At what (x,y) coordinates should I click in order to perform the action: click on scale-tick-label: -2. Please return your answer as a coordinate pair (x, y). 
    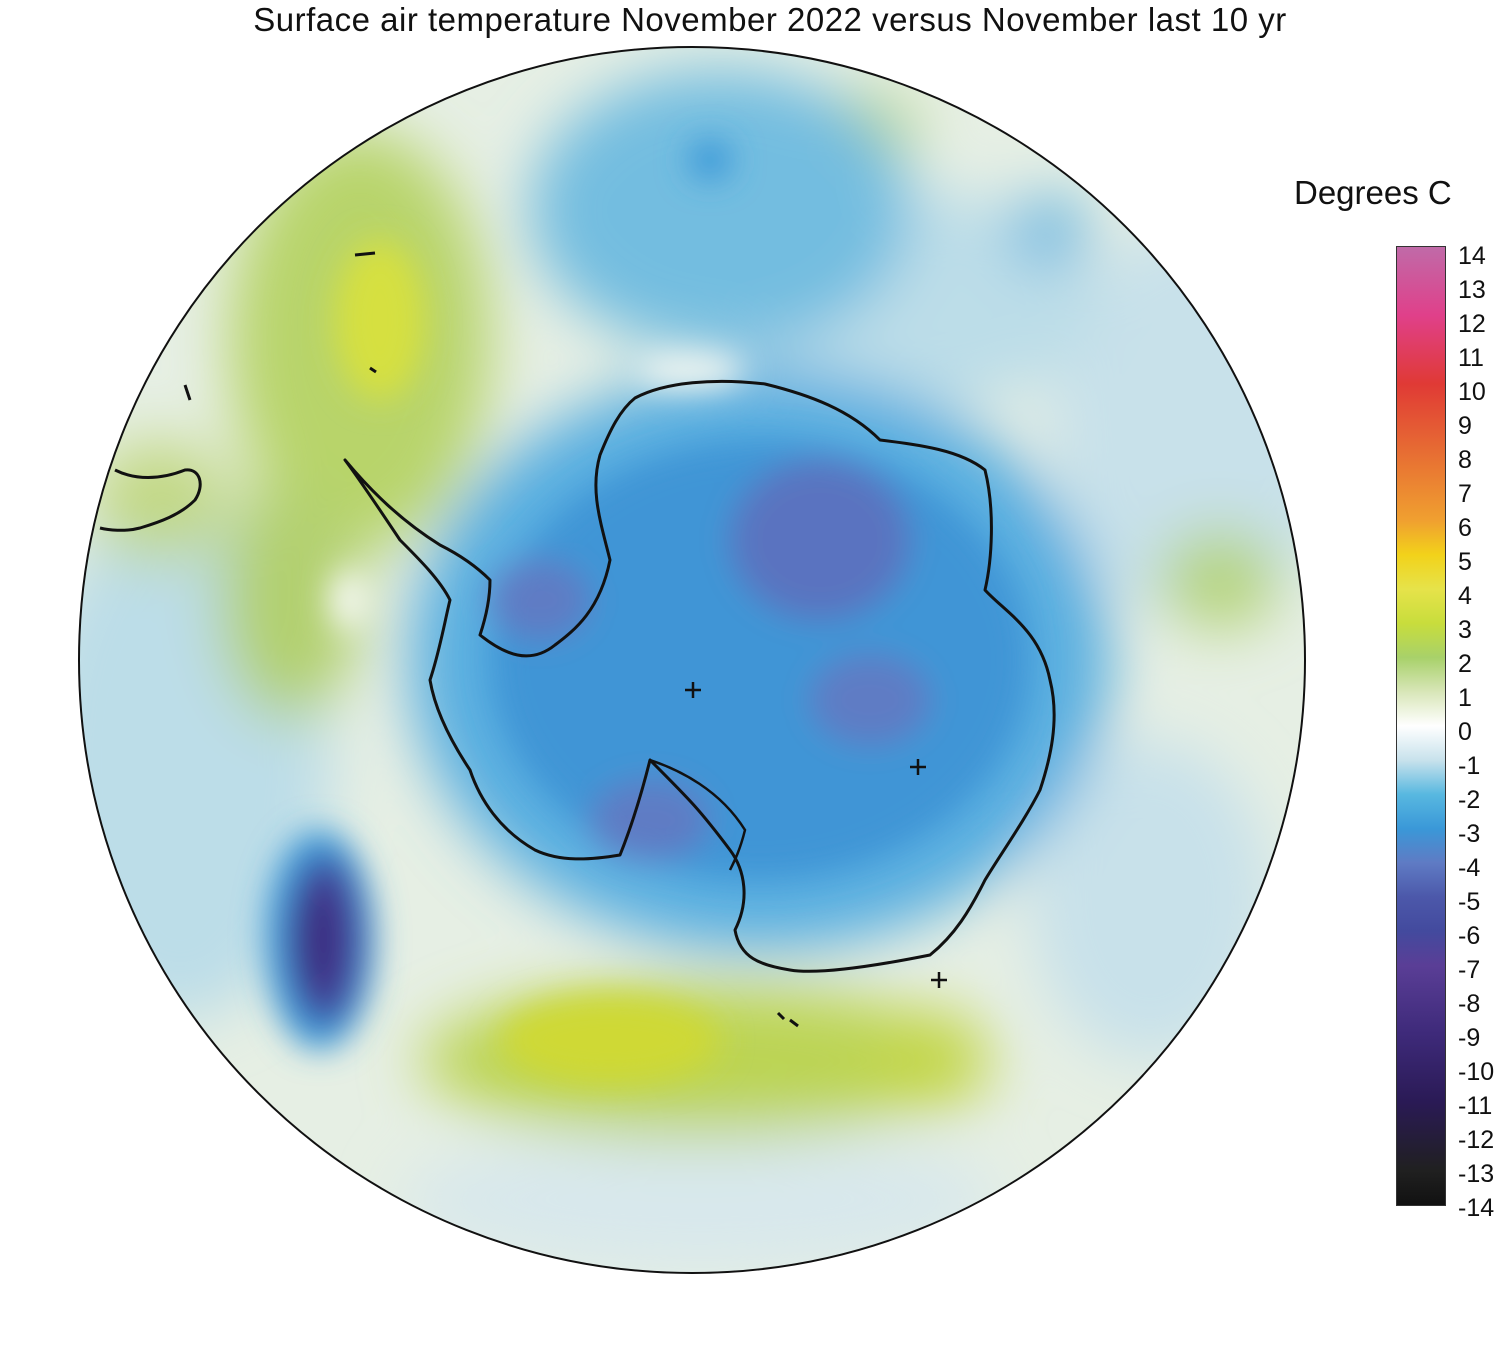
    Looking at the image, I should click on (1469, 800).